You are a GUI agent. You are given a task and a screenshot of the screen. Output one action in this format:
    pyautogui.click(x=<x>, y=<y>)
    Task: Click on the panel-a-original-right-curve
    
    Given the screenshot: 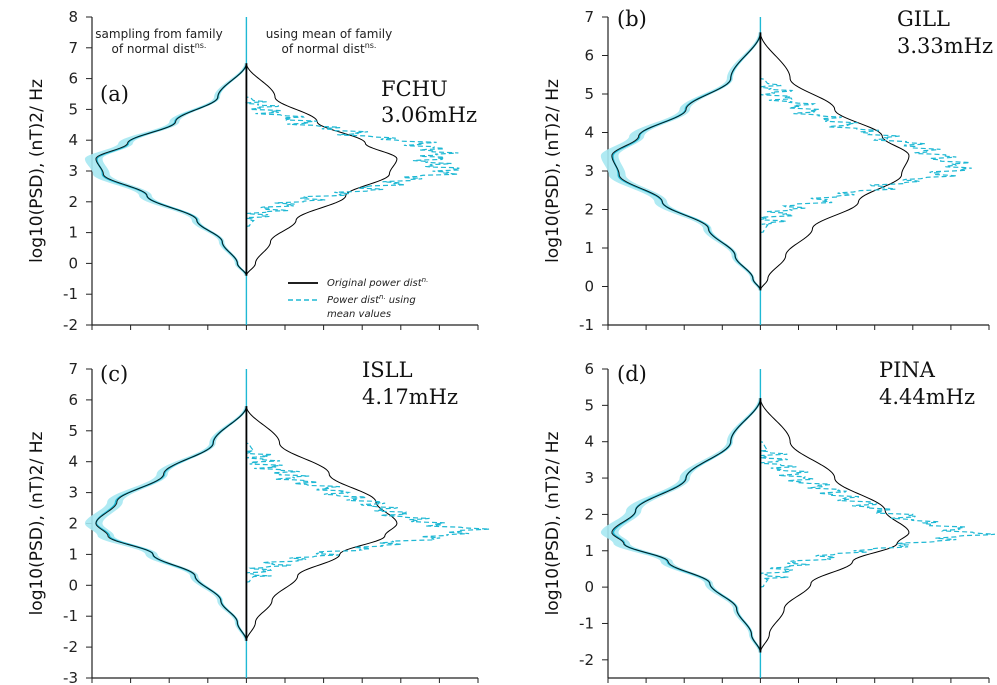 What is the action you would take?
    pyautogui.click(x=321, y=169)
    